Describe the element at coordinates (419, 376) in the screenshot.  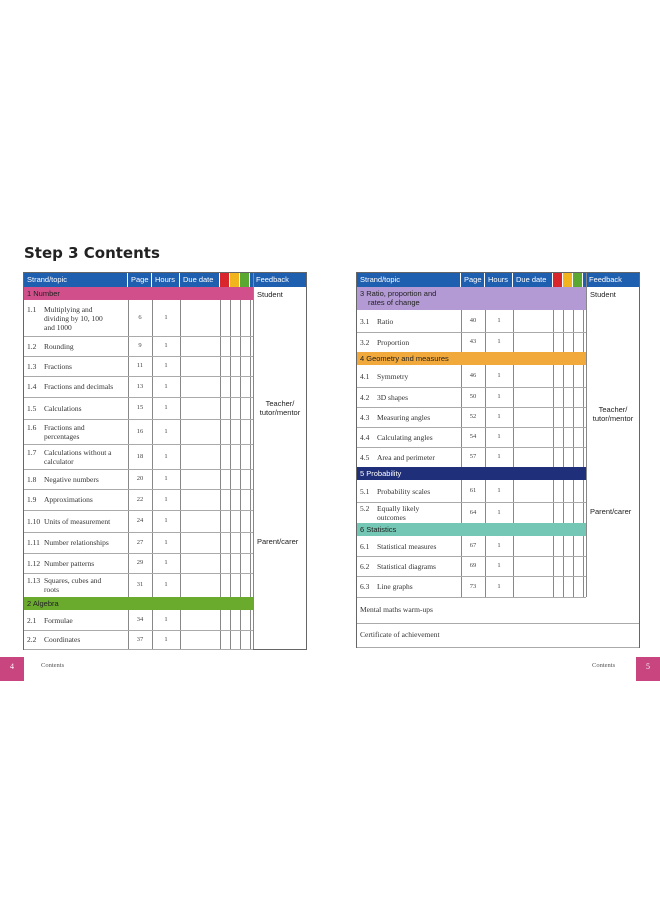
I see `topic-title: Symmetry` at that location.